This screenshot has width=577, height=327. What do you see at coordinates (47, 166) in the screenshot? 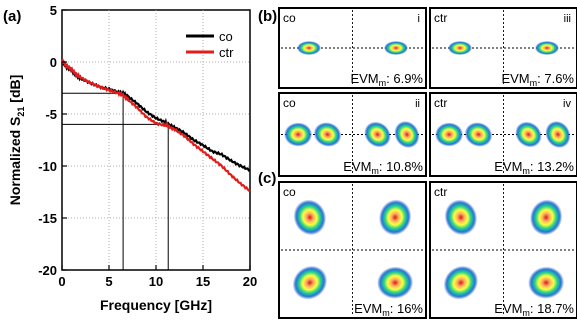
I see `y-tick-label: -10` at bounding box center [47, 166].